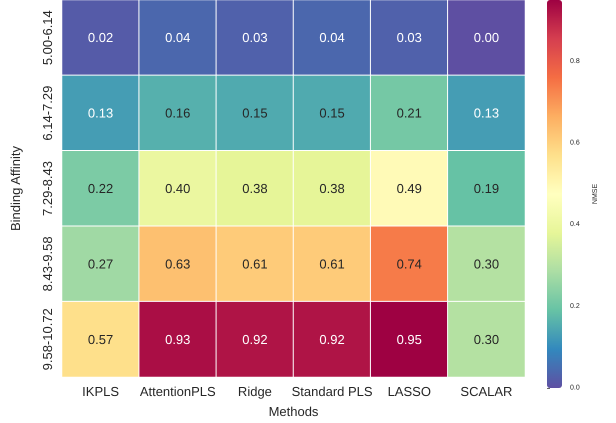 Image resolution: width=616 pixels, height=423 pixels. What do you see at coordinates (409, 339) in the screenshot?
I see `data-label: 0.95` at bounding box center [409, 339].